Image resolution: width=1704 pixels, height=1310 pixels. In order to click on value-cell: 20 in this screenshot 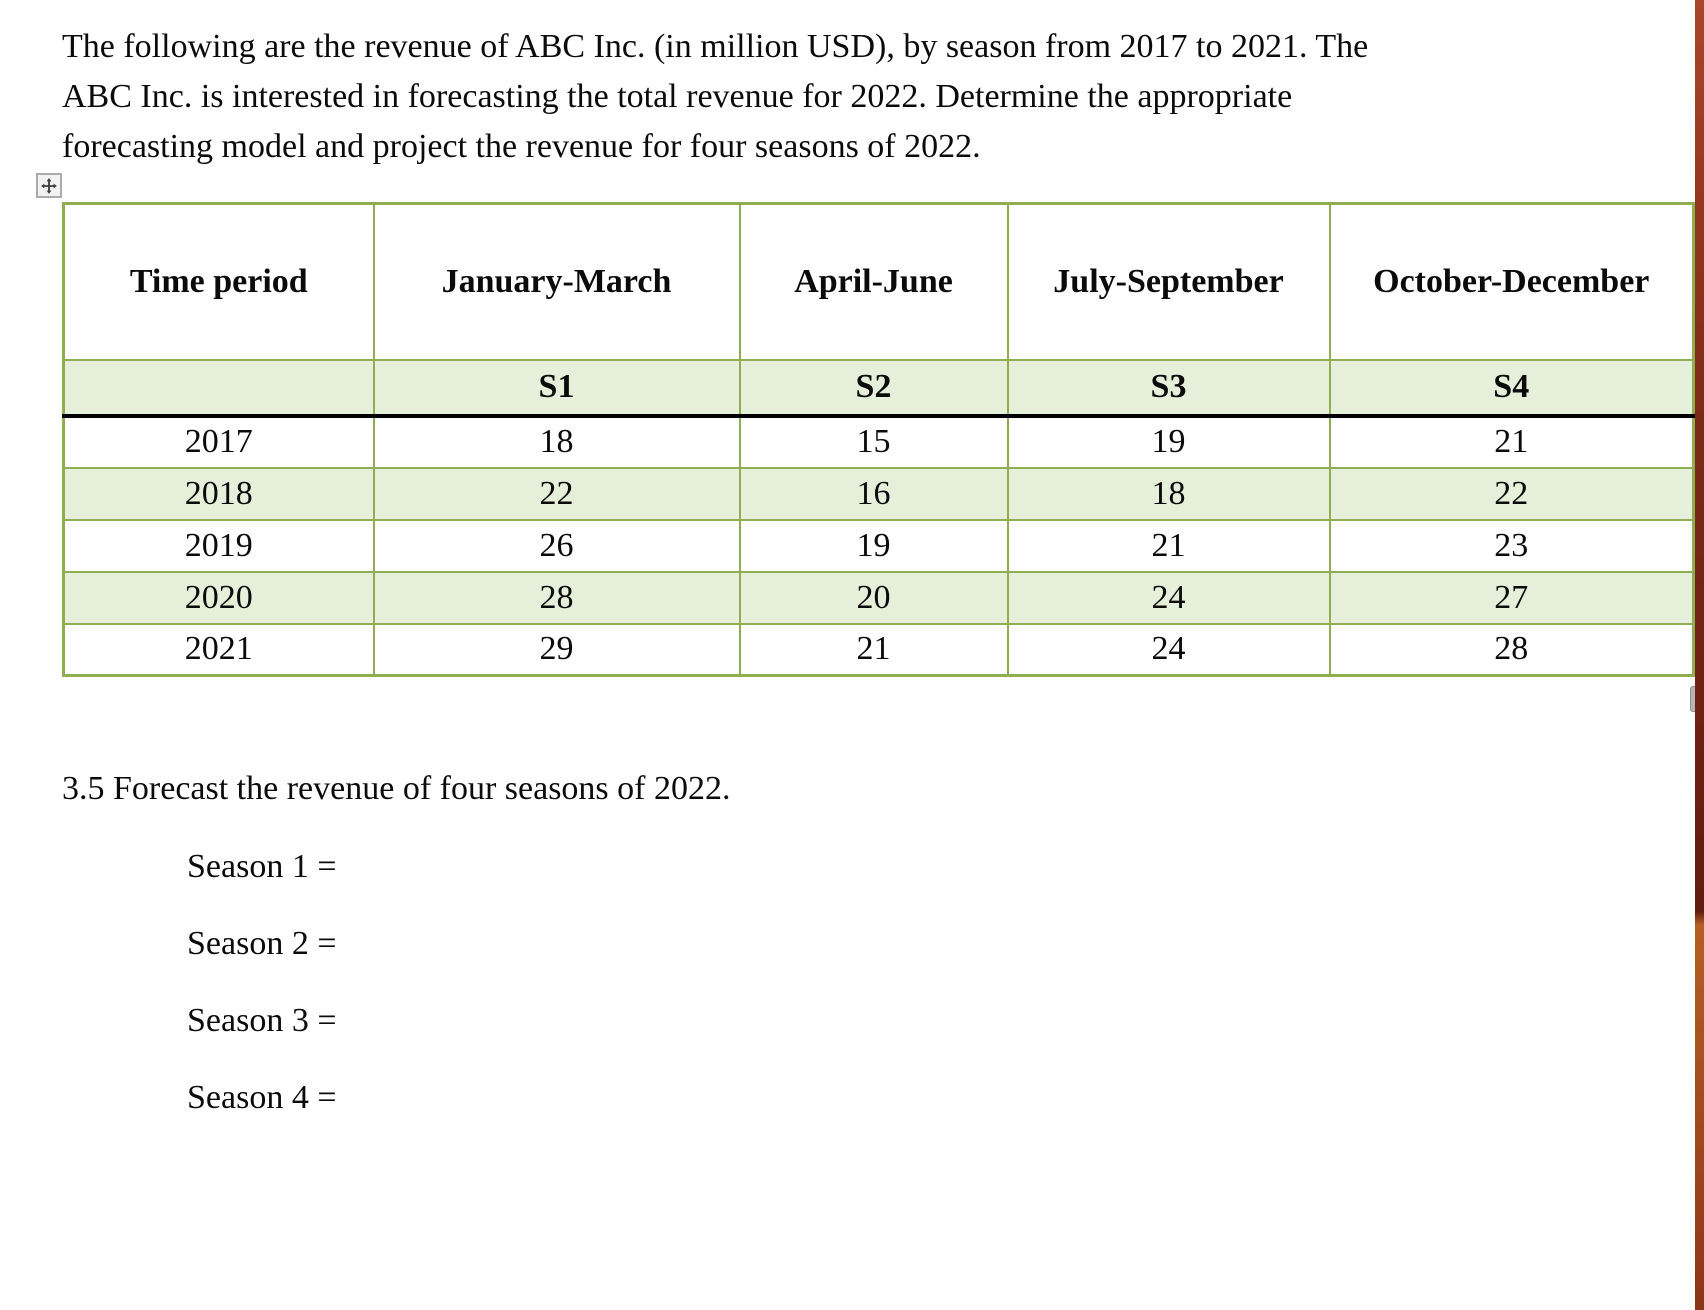, I will do `click(873, 597)`.